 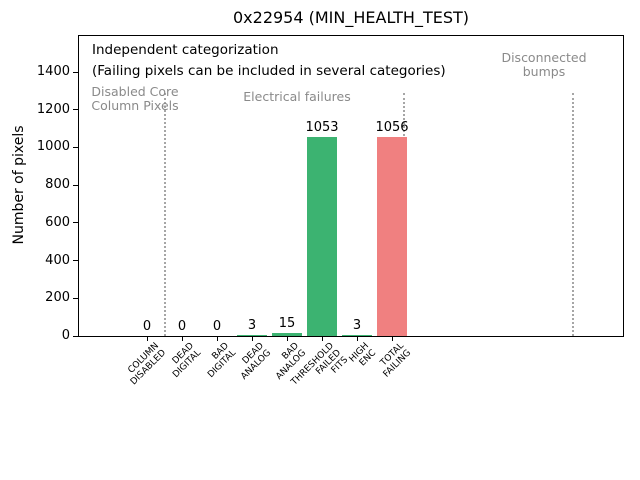 I want to click on y-tick-label: 800, so click(x=57, y=185).